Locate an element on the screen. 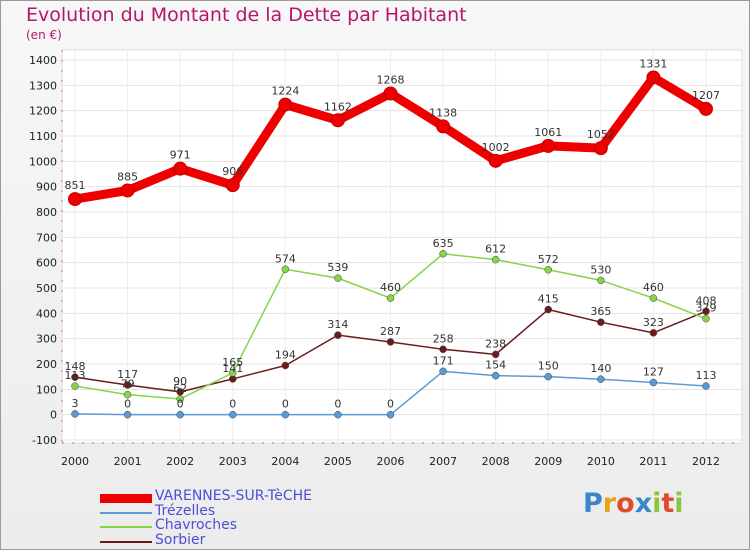 The width and height of the screenshot is (750, 550). legend-label: VARENNES-SUR-TèCHE is located at coordinates (233, 496).